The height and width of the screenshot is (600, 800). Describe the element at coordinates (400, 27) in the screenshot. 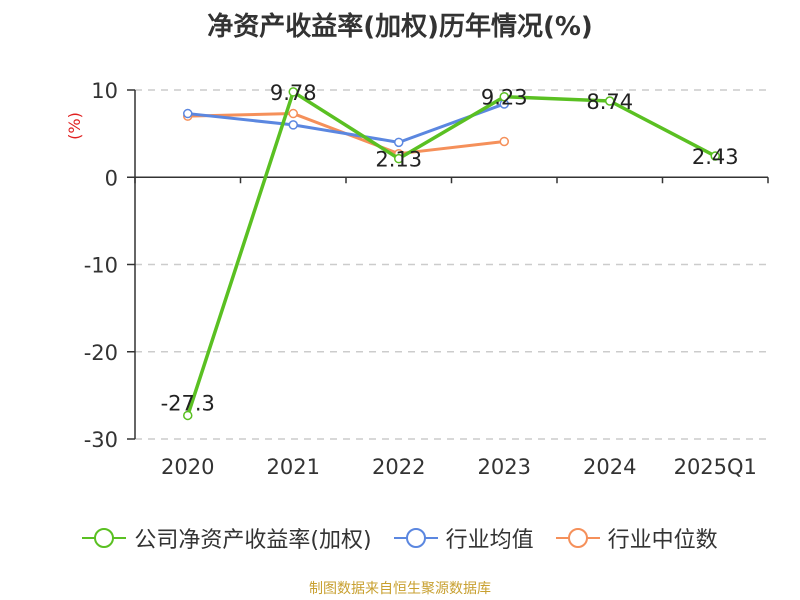

I see `chart-title: 净资产收益率(加权)历年情况(%)` at that location.